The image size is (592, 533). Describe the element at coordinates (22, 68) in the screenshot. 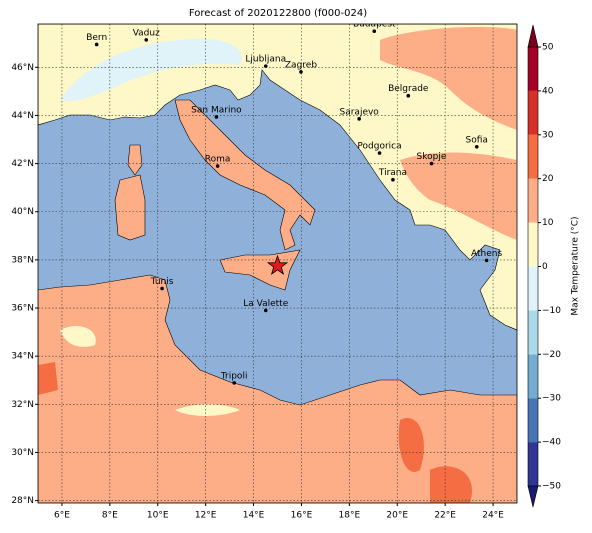

I see `y-tick-label: 46°N` at that location.